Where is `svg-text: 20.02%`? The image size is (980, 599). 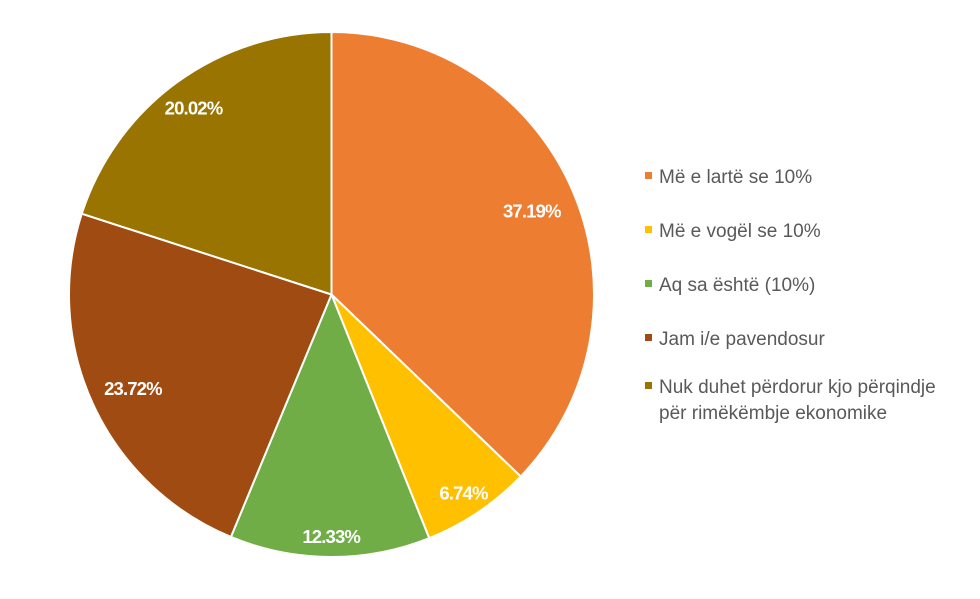 svg-text: 20.02% is located at coordinates (194, 107).